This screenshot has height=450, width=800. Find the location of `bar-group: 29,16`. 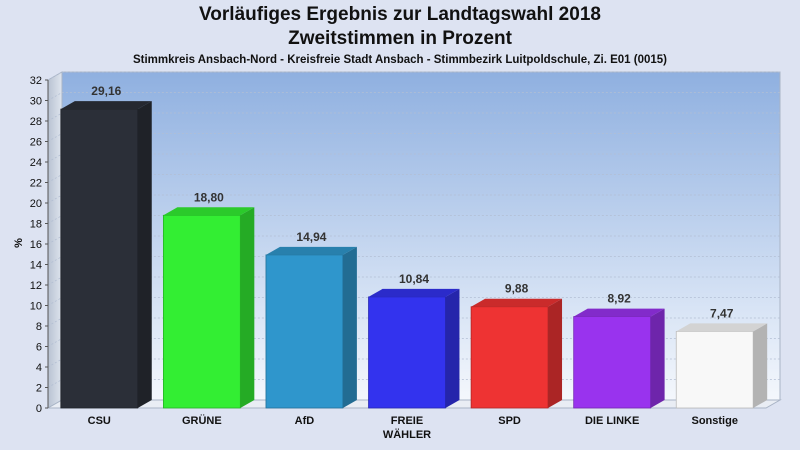

bar-group: 29,16 is located at coordinates (106, 246).